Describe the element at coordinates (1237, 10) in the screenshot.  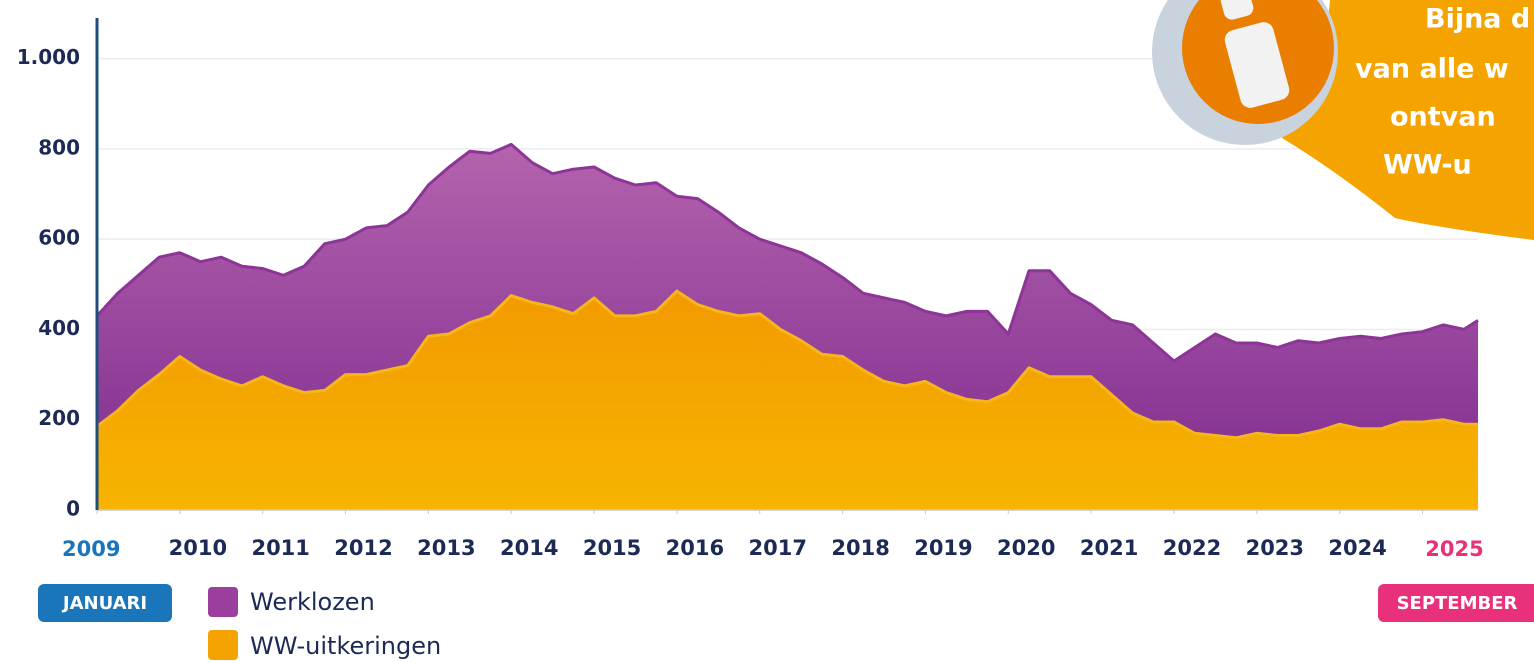
I see `icon-dot` at that location.